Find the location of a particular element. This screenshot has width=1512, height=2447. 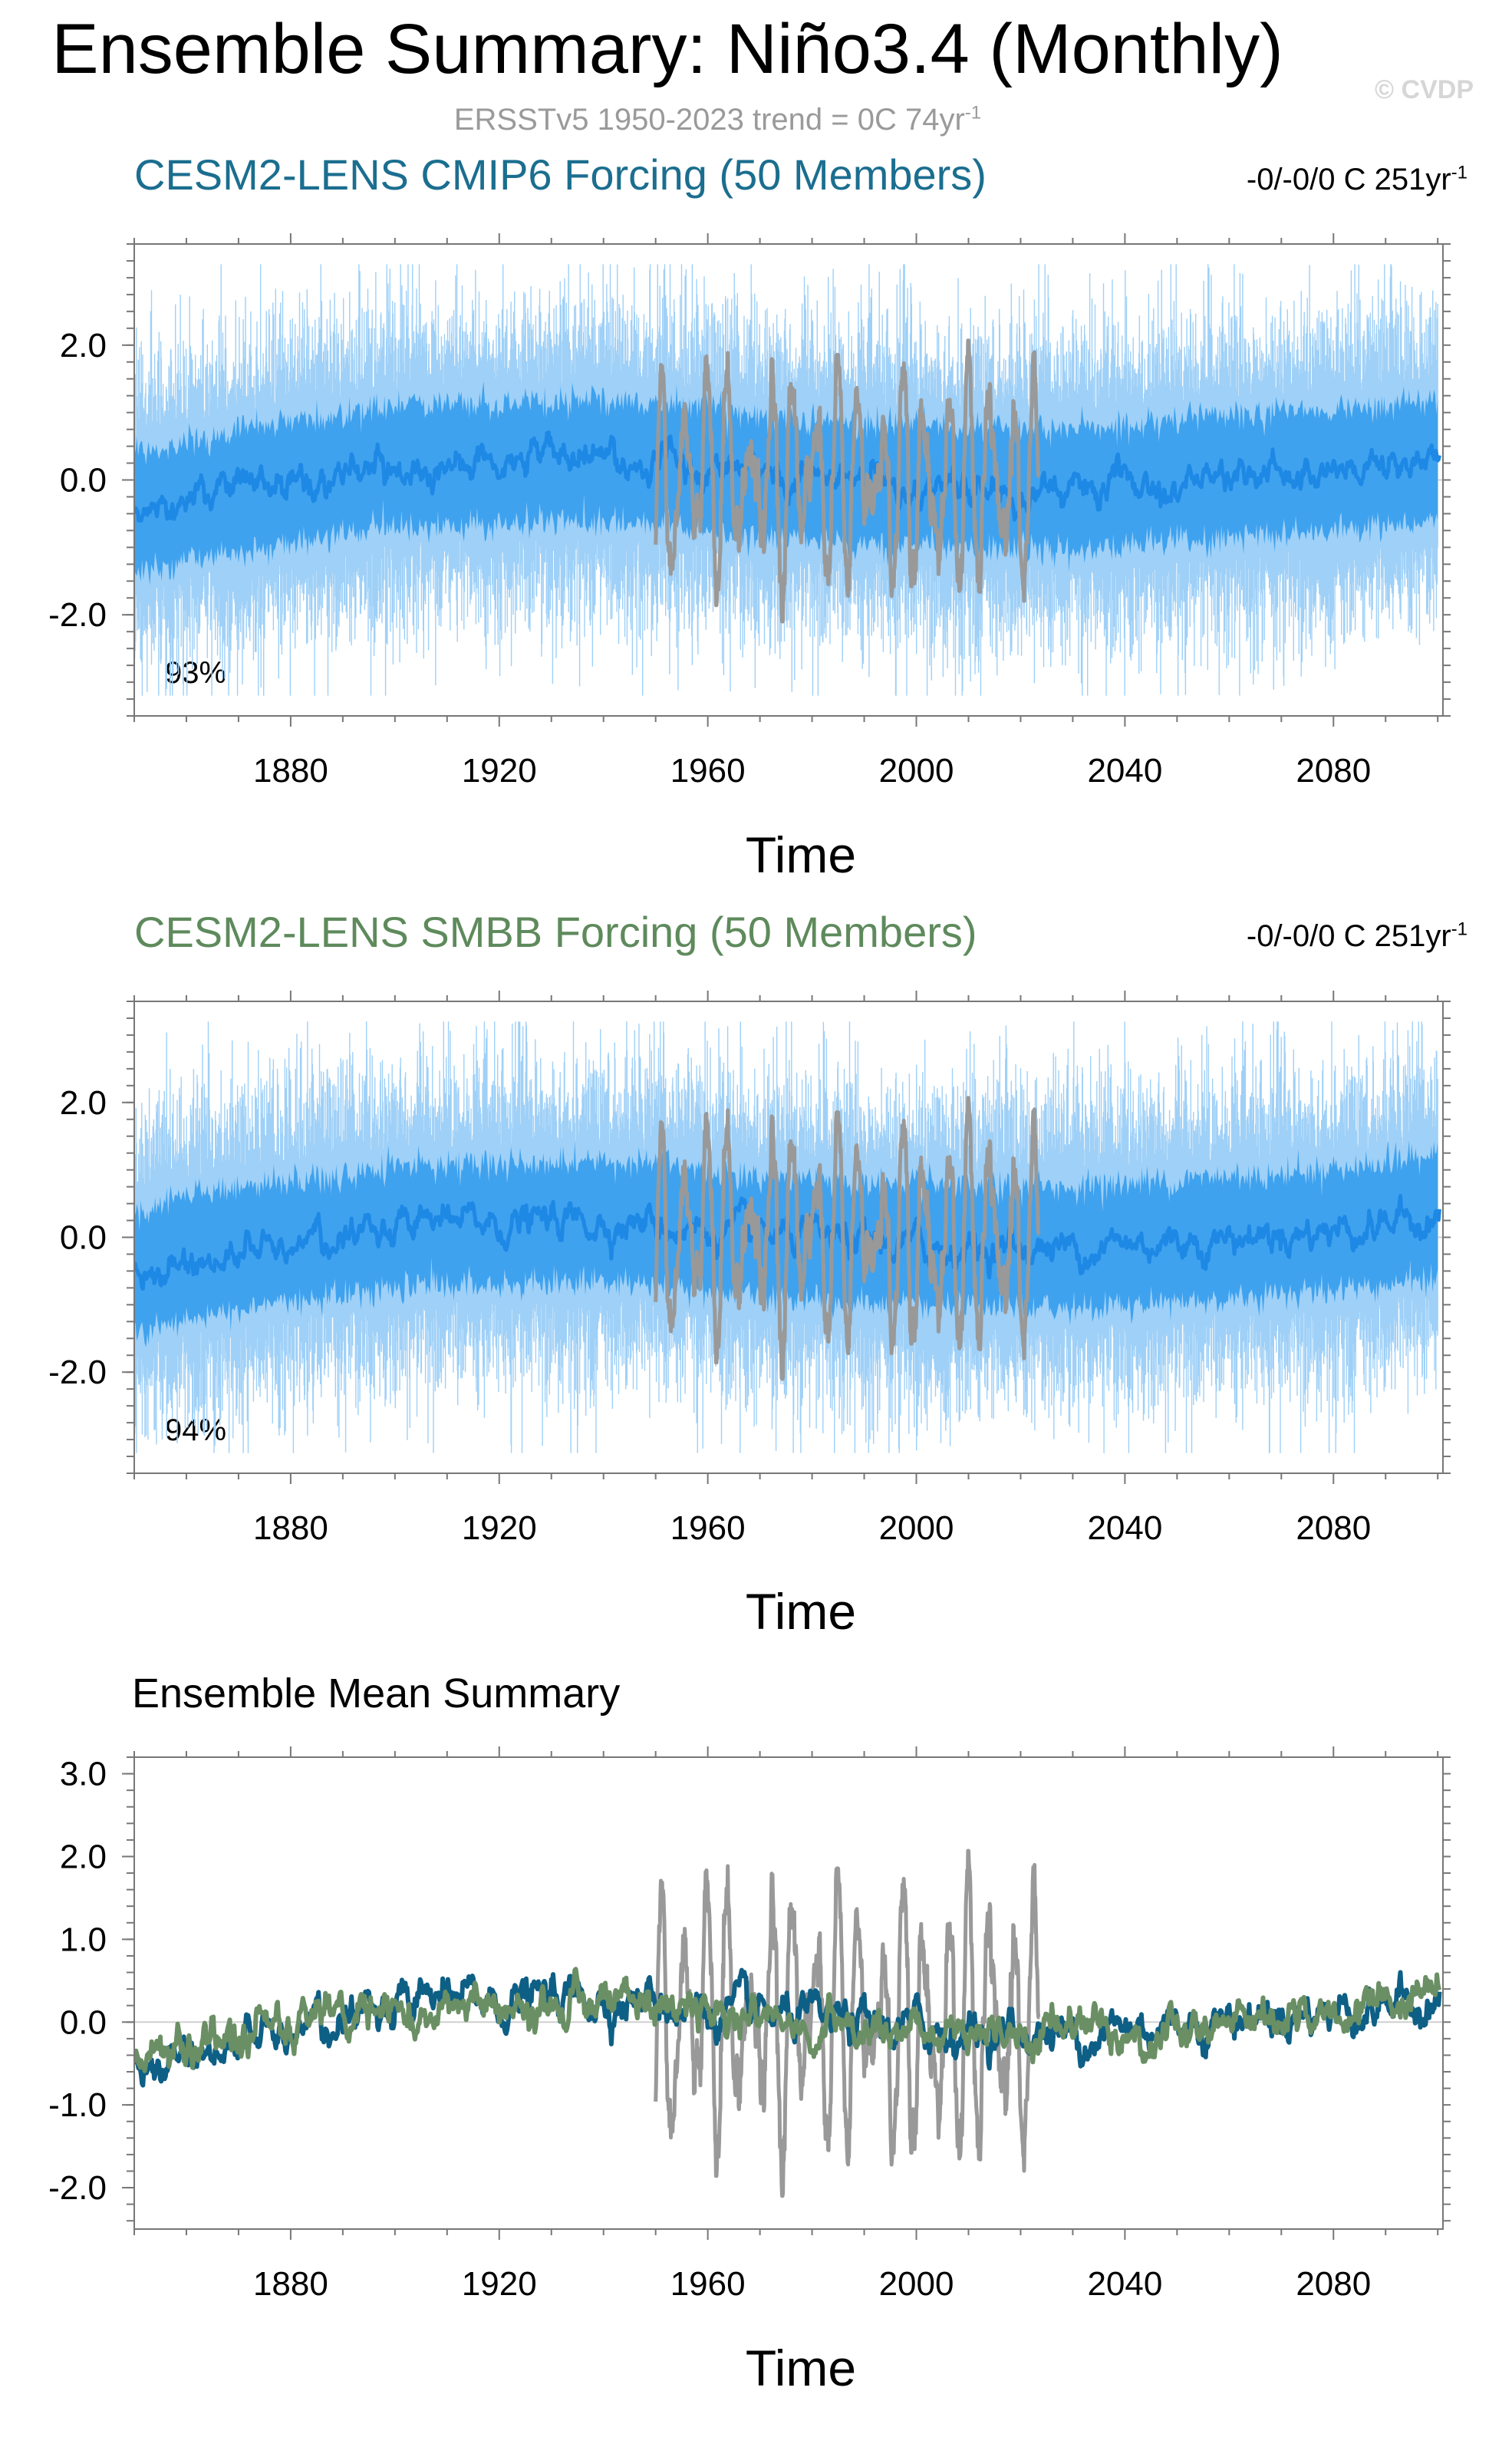

panel-3-x-tick-label: 2000 is located at coordinates (916, 2284).